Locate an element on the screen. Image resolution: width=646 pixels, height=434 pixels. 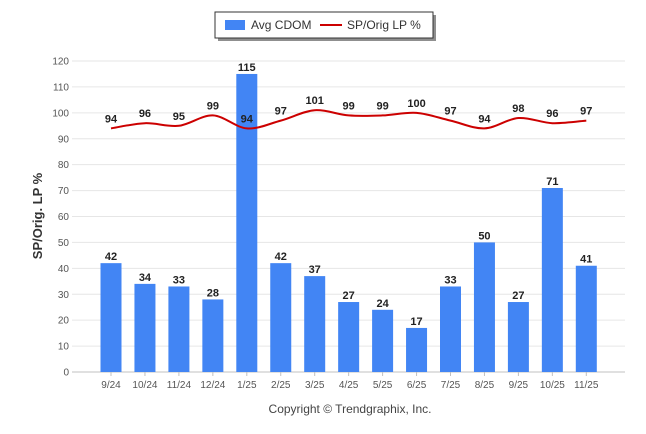
y-tick-label: 80 is located at coordinates (64, 165).